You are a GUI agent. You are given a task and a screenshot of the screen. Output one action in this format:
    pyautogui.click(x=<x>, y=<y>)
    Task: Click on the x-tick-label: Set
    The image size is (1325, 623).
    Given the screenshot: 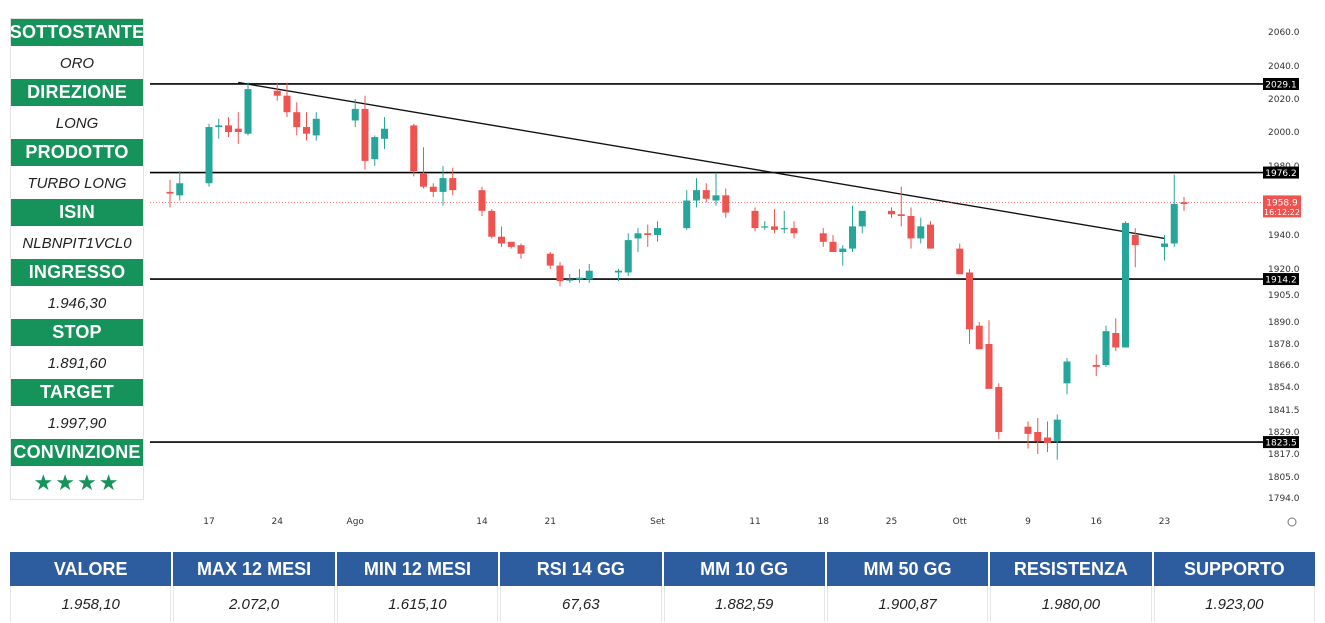 What is the action you would take?
    pyautogui.click(x=657, y=522)
    